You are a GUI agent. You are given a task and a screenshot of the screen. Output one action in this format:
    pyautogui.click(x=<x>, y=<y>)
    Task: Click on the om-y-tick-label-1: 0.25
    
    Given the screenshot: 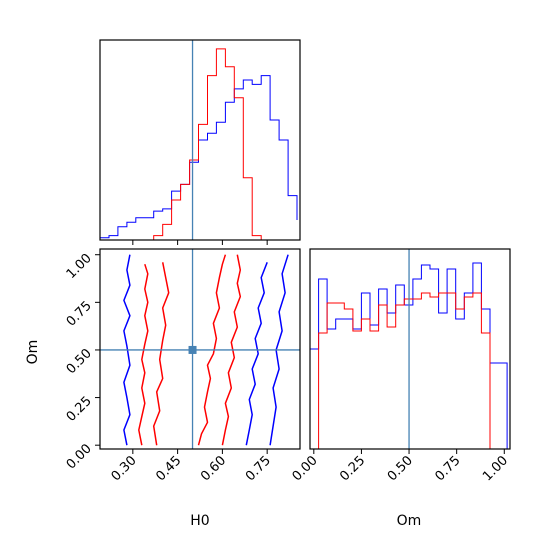 What is the action you would take?
    pyautogui.click(x=79, y=409)
    